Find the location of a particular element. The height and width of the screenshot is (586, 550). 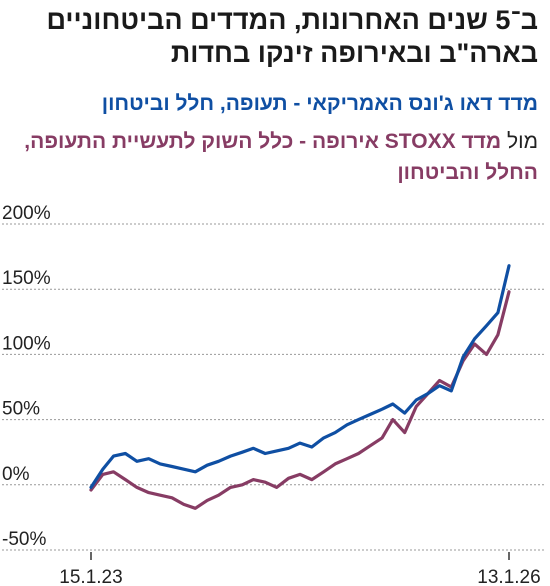

x-axis: 15.1.23 13.1.26 is located at coordinates (300, 569).